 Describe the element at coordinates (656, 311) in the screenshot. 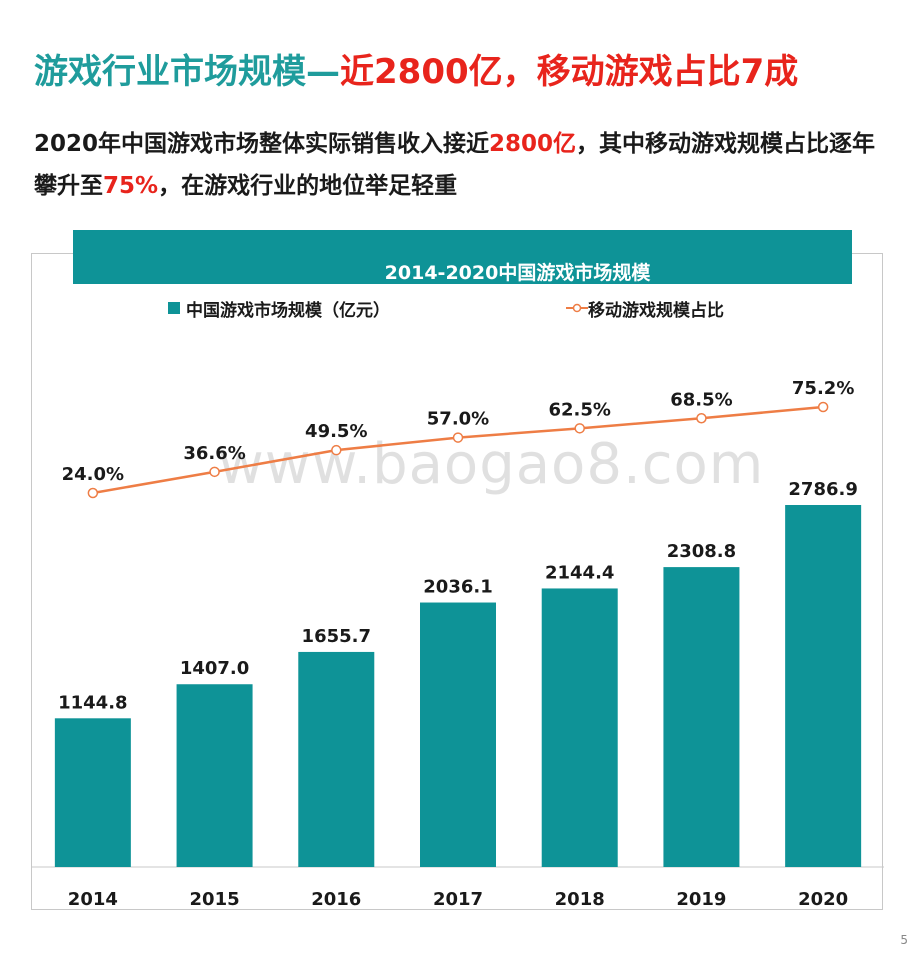

I see `legend-line-label: 移动游戏规模占比` at that location.